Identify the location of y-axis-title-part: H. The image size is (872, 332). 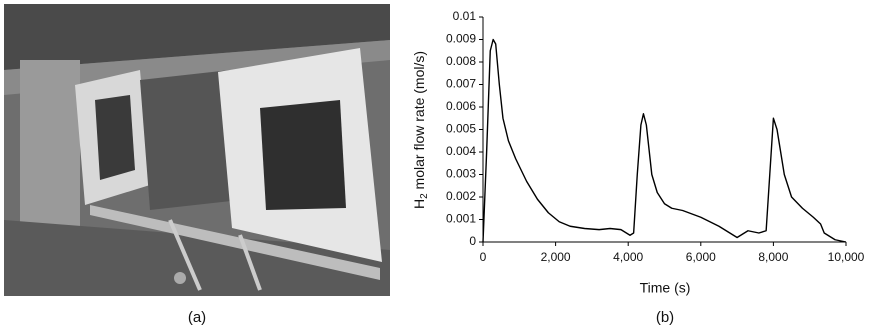
(419, 204).